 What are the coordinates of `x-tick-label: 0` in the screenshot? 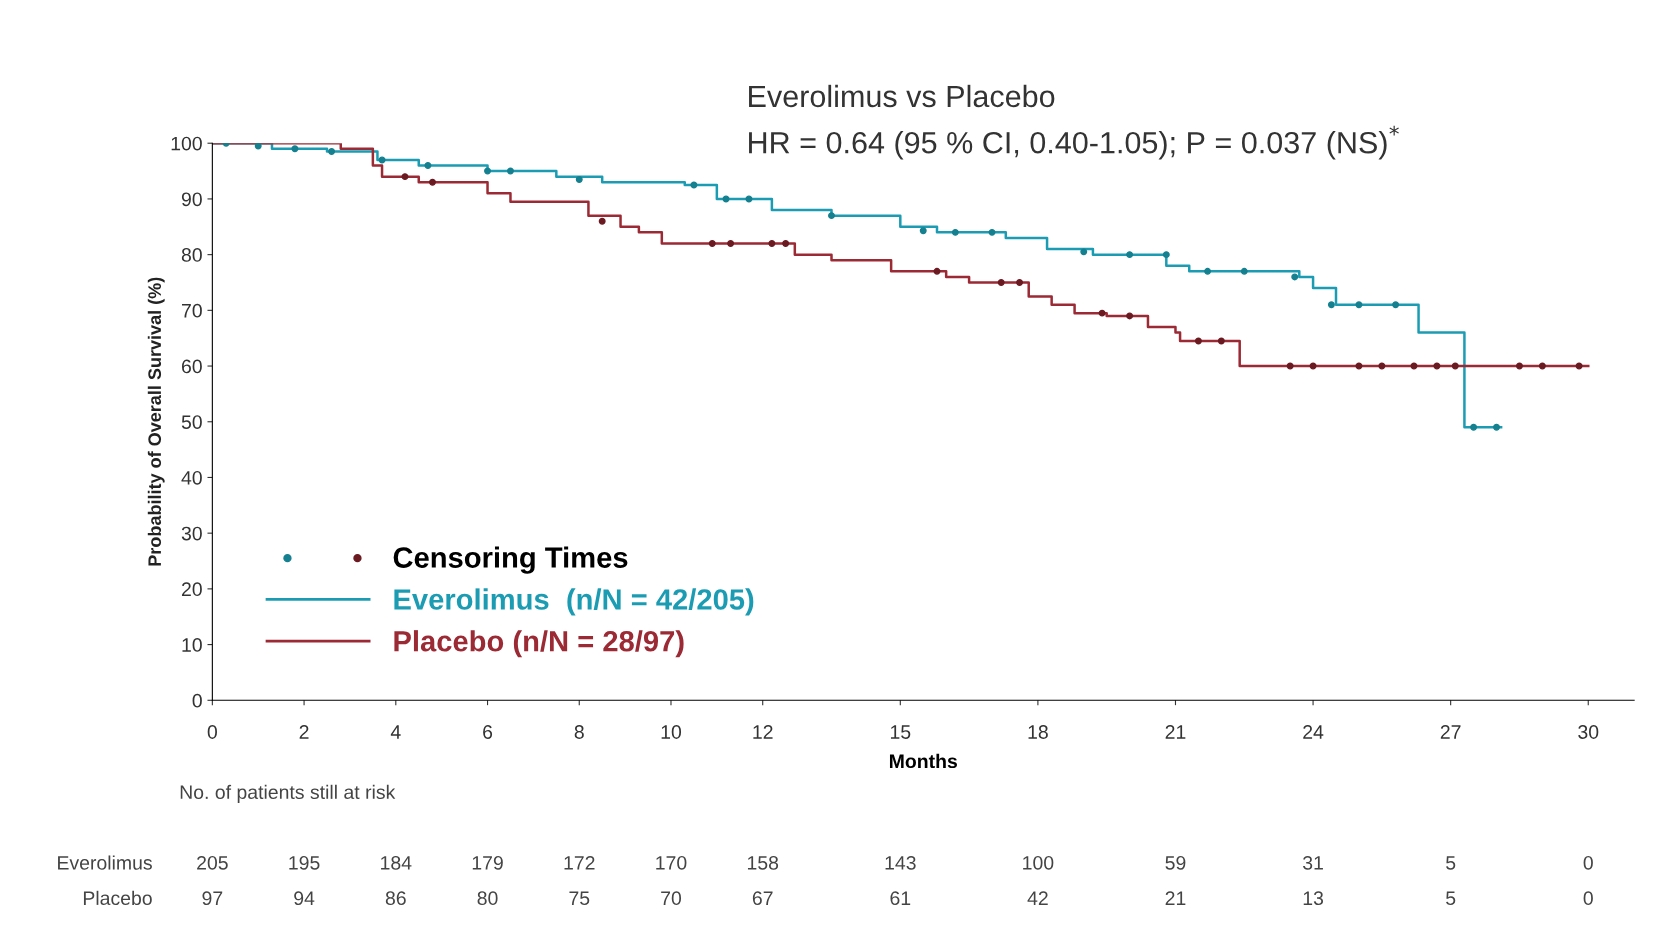 It's located at (212, 732).